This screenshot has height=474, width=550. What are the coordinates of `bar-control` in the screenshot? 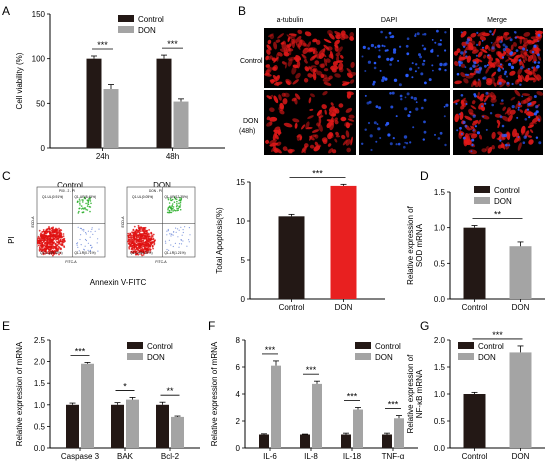 It's located at (346, 441).